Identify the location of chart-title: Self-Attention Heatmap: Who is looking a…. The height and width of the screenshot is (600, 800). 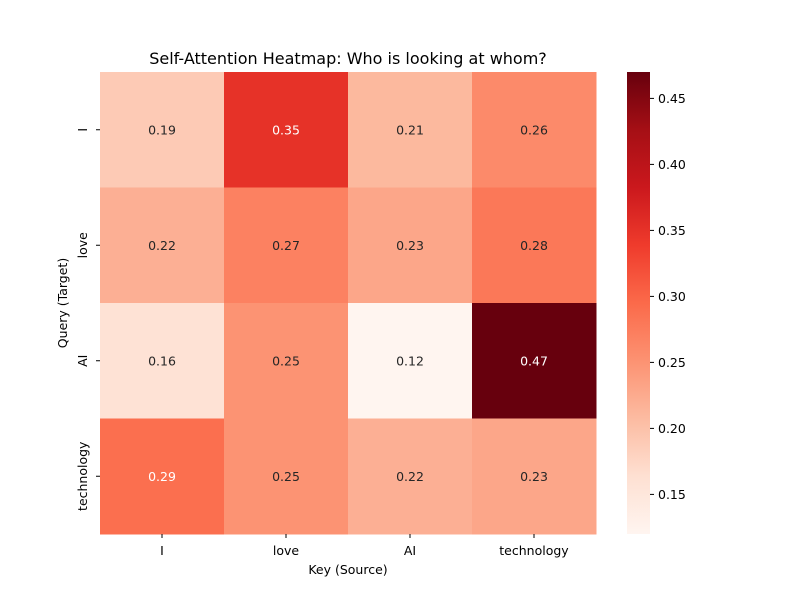
(348, 58).